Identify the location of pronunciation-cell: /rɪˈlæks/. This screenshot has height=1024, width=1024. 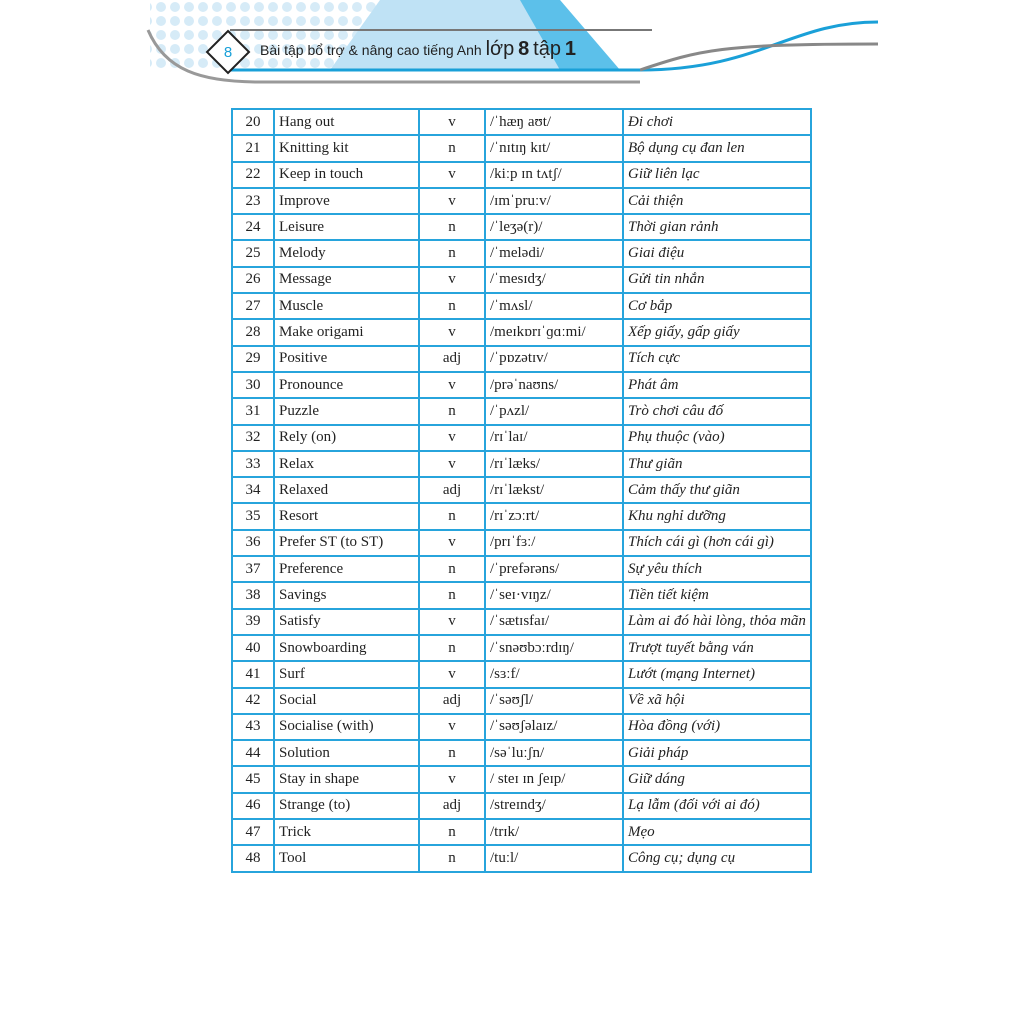
(554, 464).